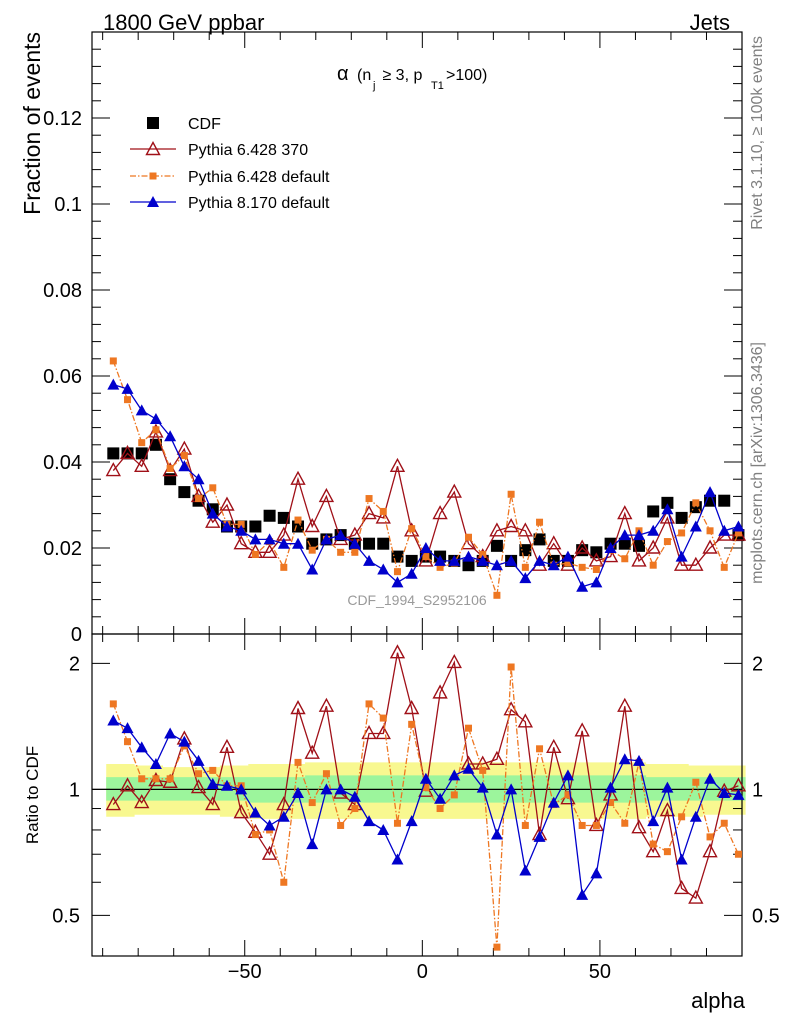  I want to click on analysis-watermark: CDF_1994_S2952106, so click(417, 600).